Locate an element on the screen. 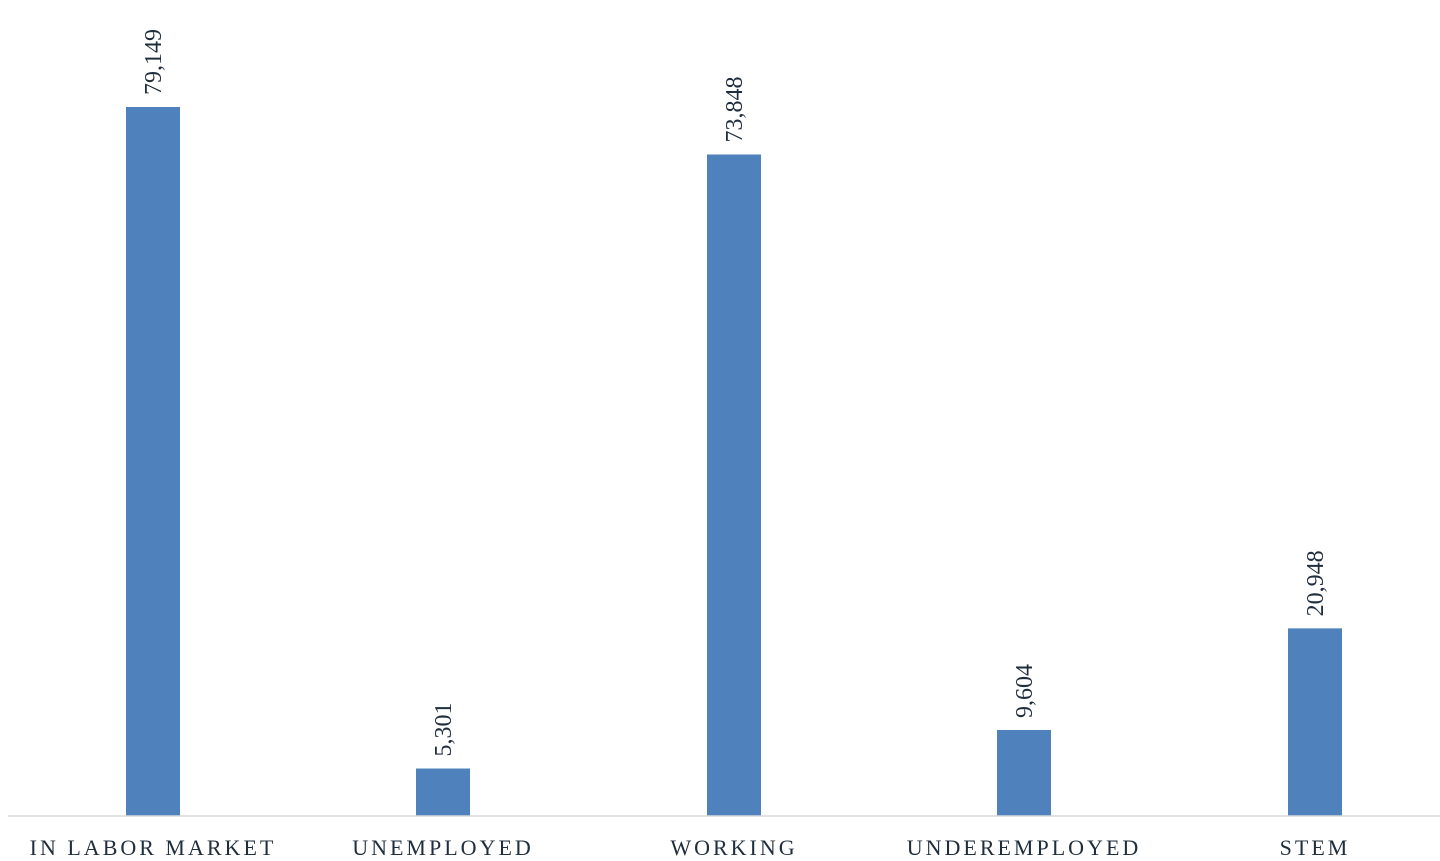 Image resolution: width=1440 pixels, height=861 pixels. data-label: 5,301 is located at coordinates (444, 730).